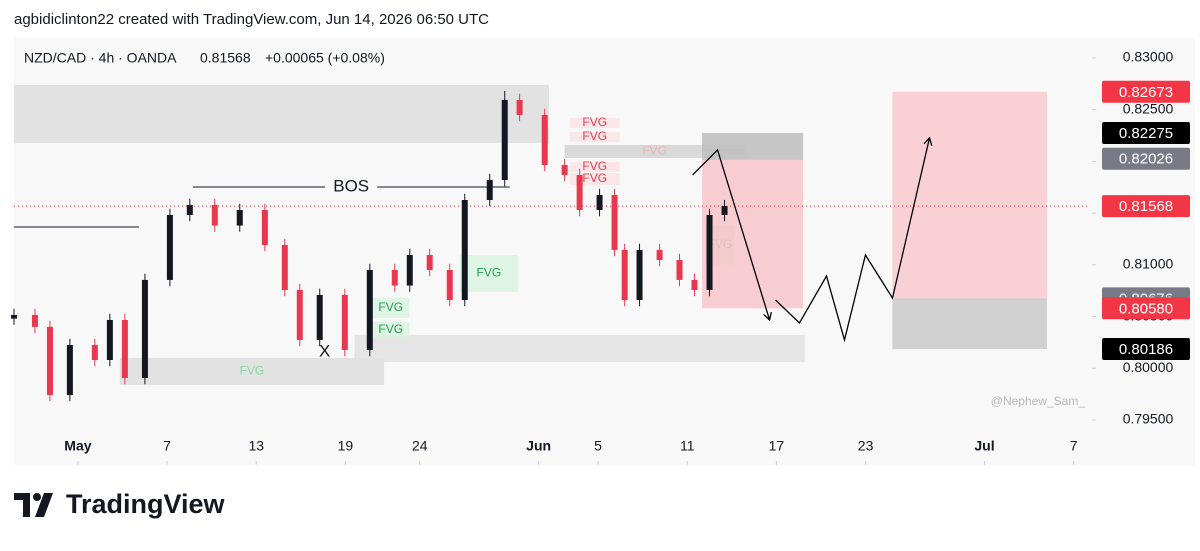 The image size is (1200, 551). What do you see at coordinates (1148, 108) in the screenshot?
I see `y-tick-label: 0.82500` at bounding box center [1148, 108].